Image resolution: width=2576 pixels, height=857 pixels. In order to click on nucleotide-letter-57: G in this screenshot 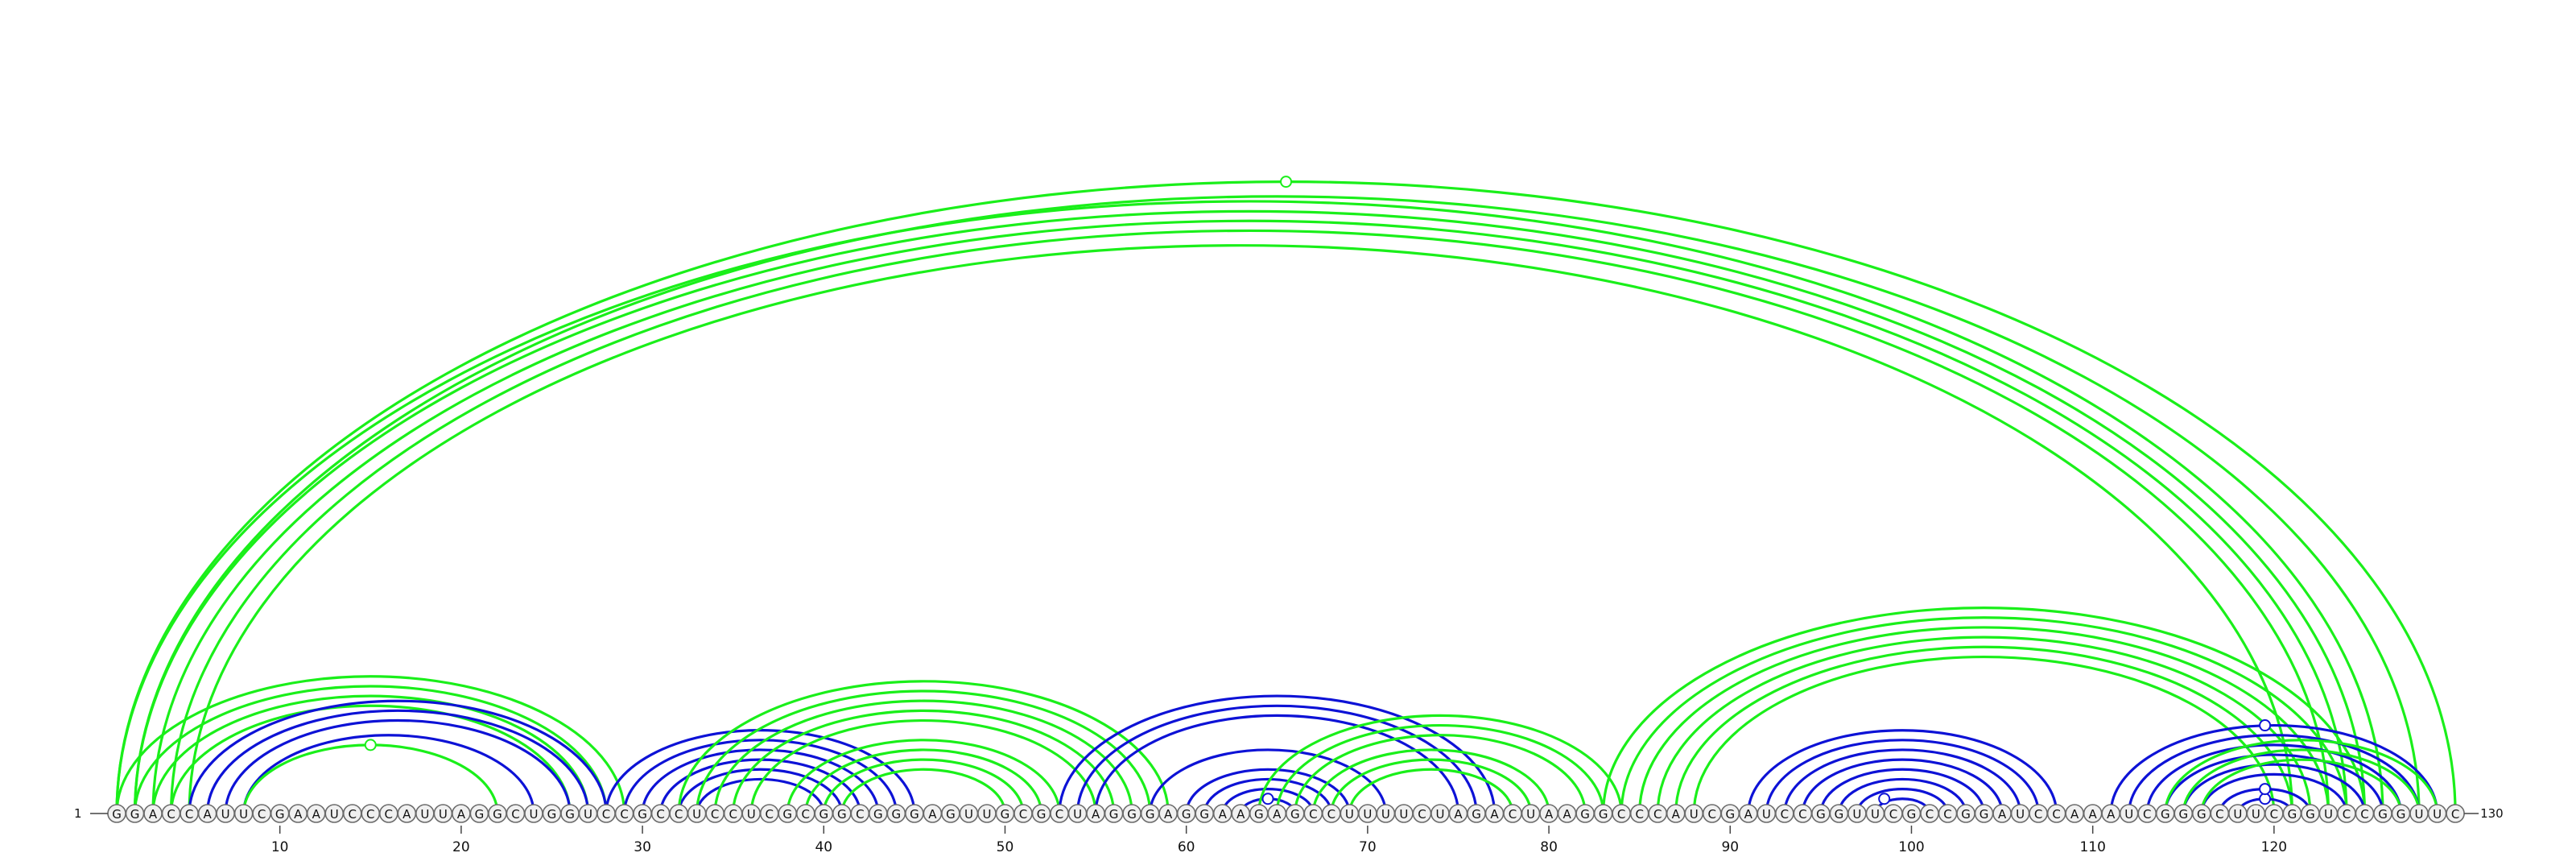, I will do `click(1132, 814)`.